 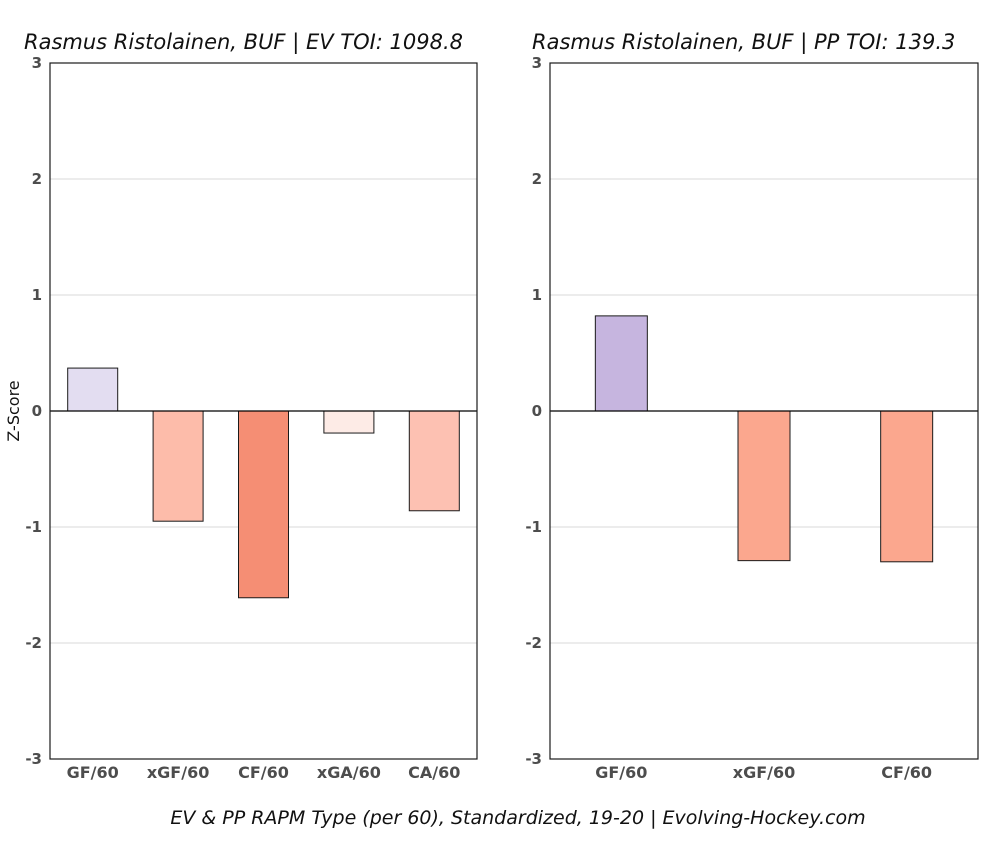 I want to click on x-tick-label: CA/60, so click(x=434, y=772).